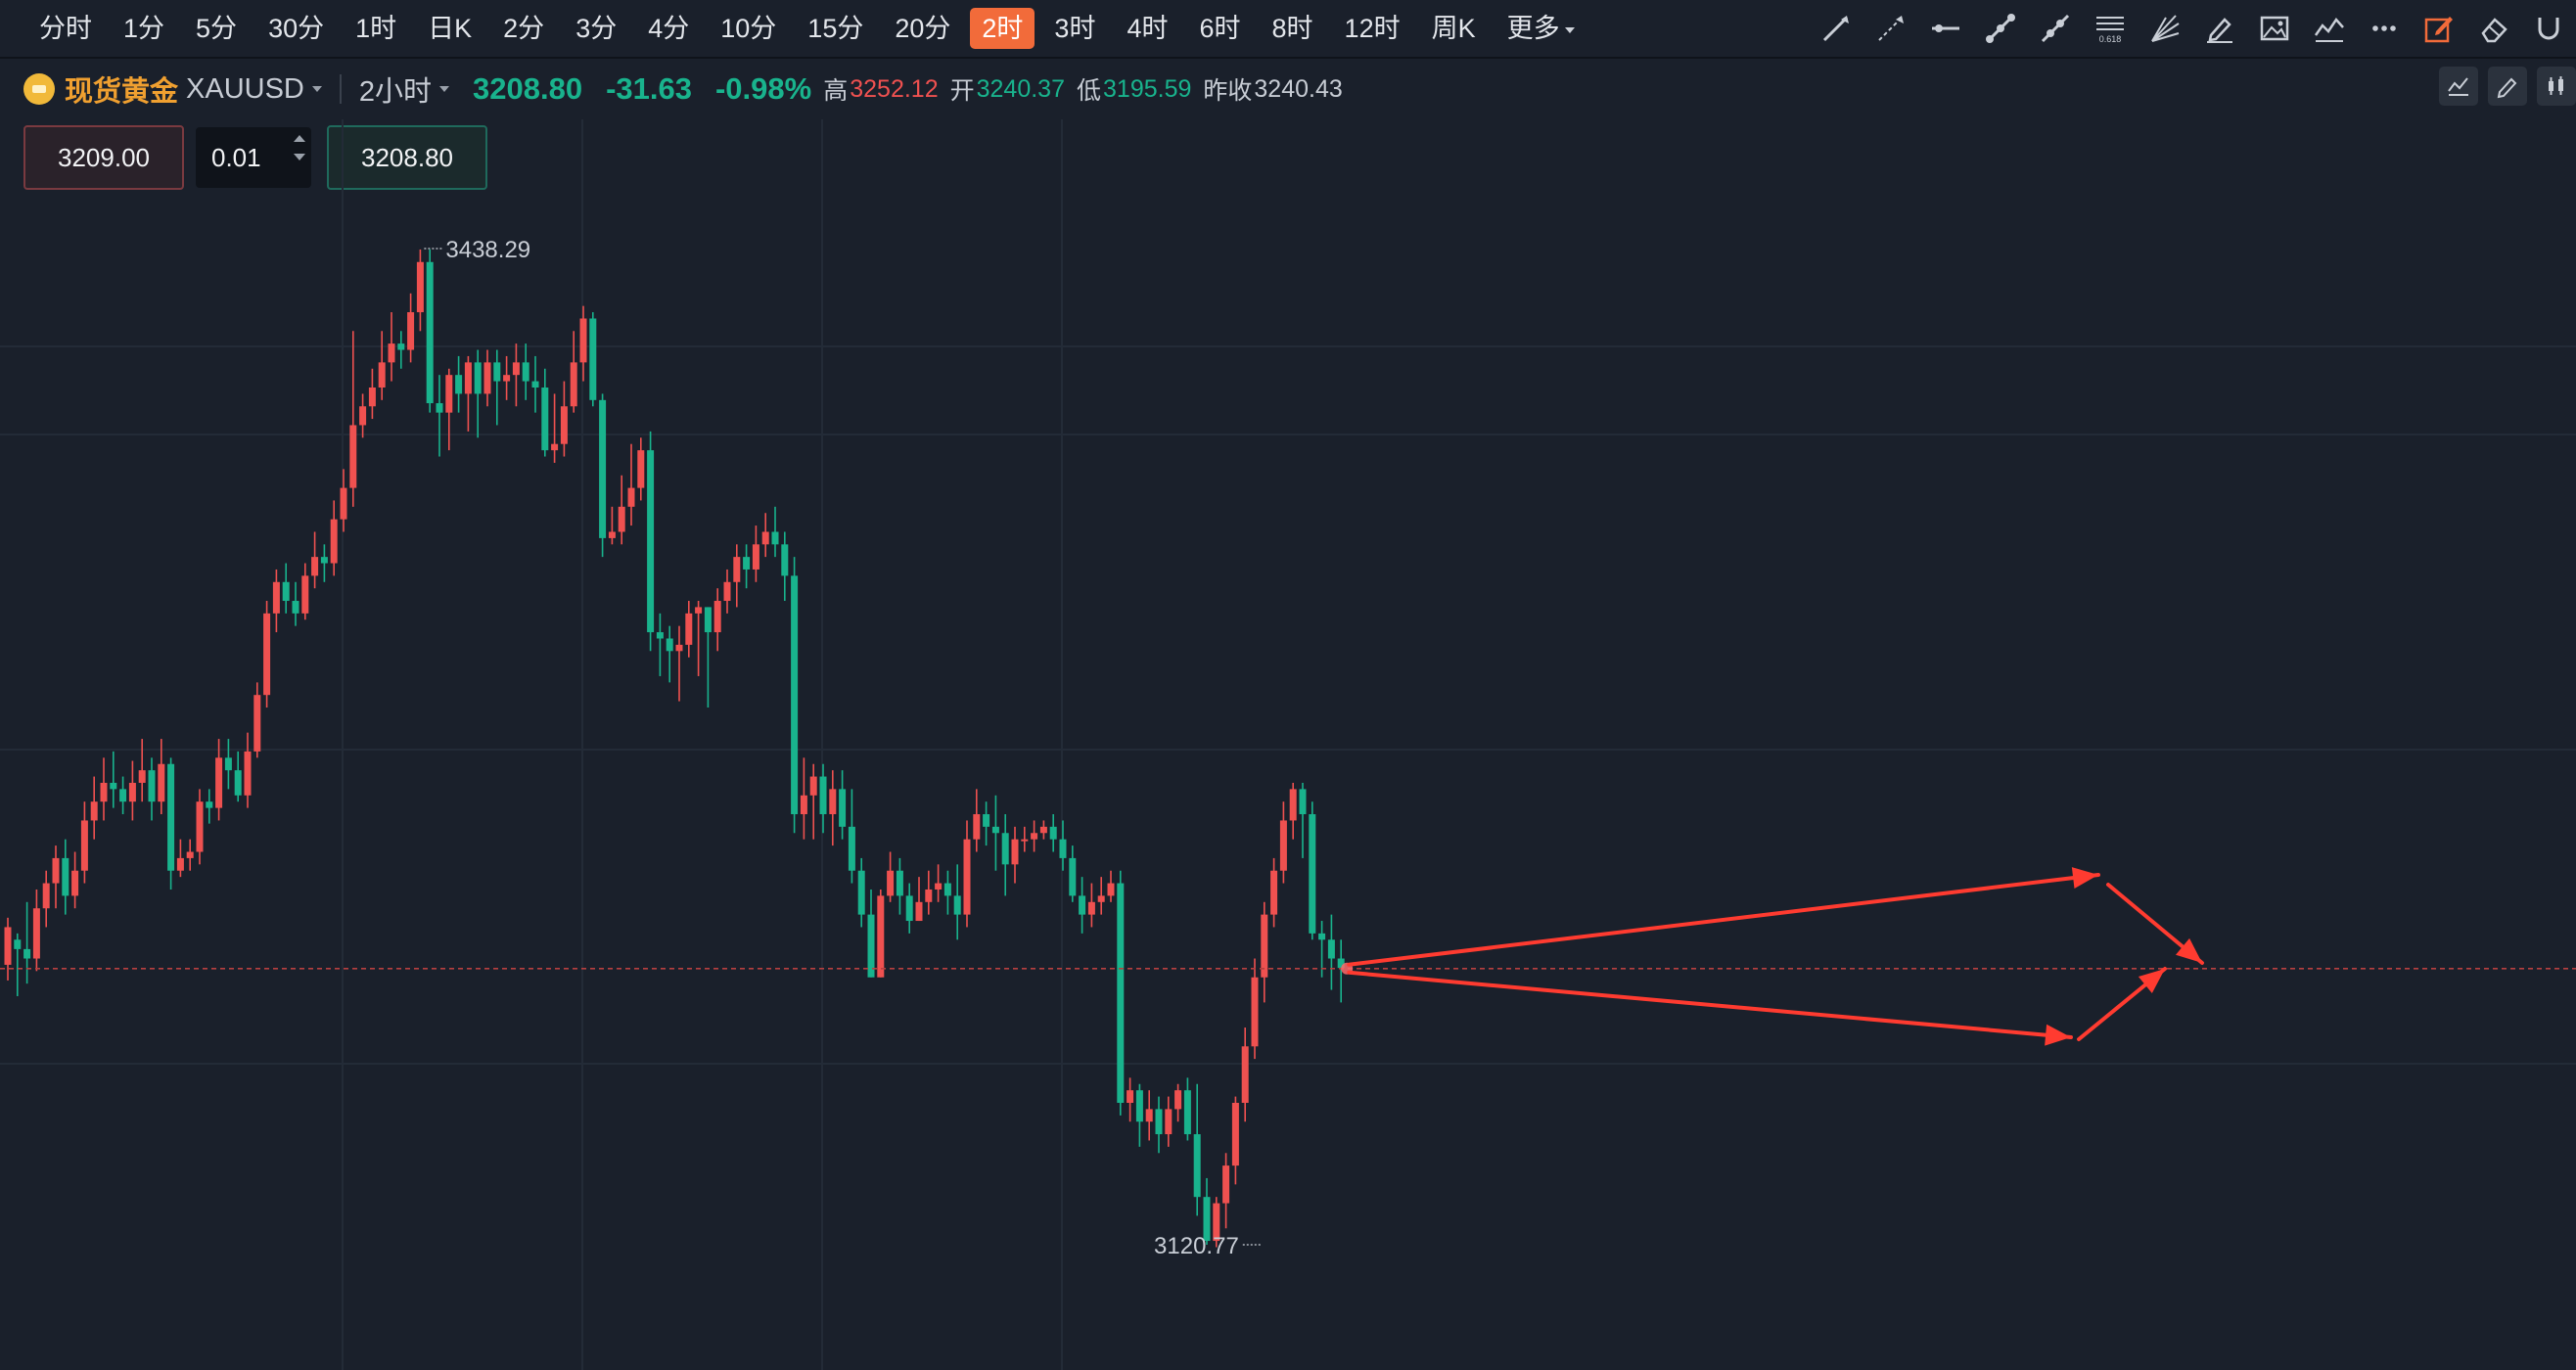 This screenshot has width=2576, height=1370. Describe the element at coordinates (1945, 29) in the screenshot. I see `horizontal-line-icon` at that location.